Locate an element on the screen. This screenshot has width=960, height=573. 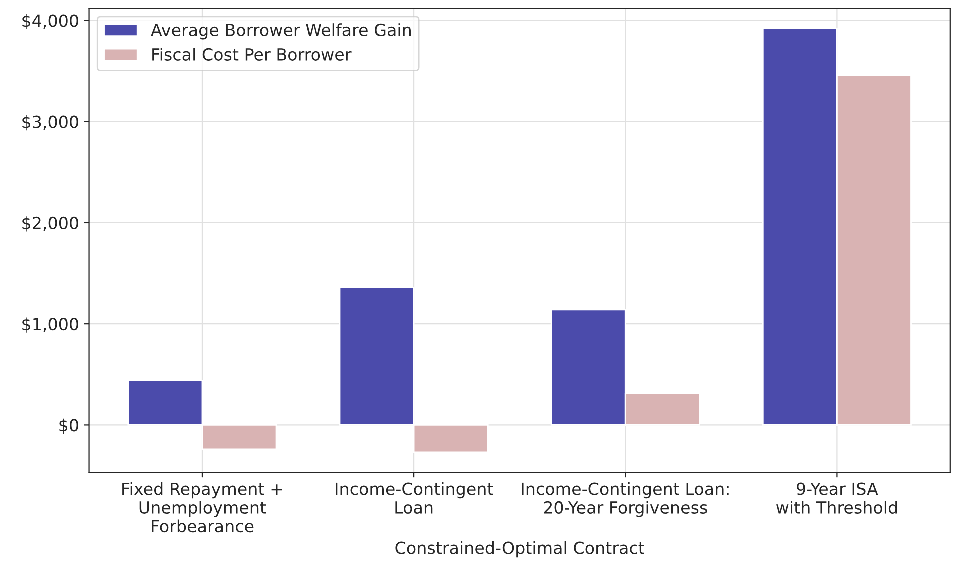
y-tick-label: $2,000 is located at coordinates (50, 224).